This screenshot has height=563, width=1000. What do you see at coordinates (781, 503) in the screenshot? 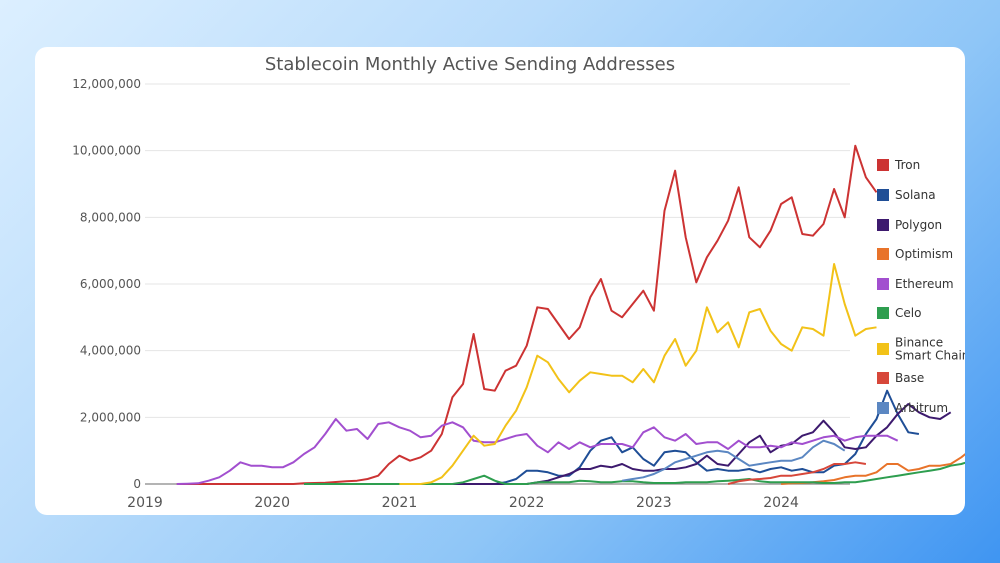
I see `x-tick-label: 2024` at bounding box center [781, 503].